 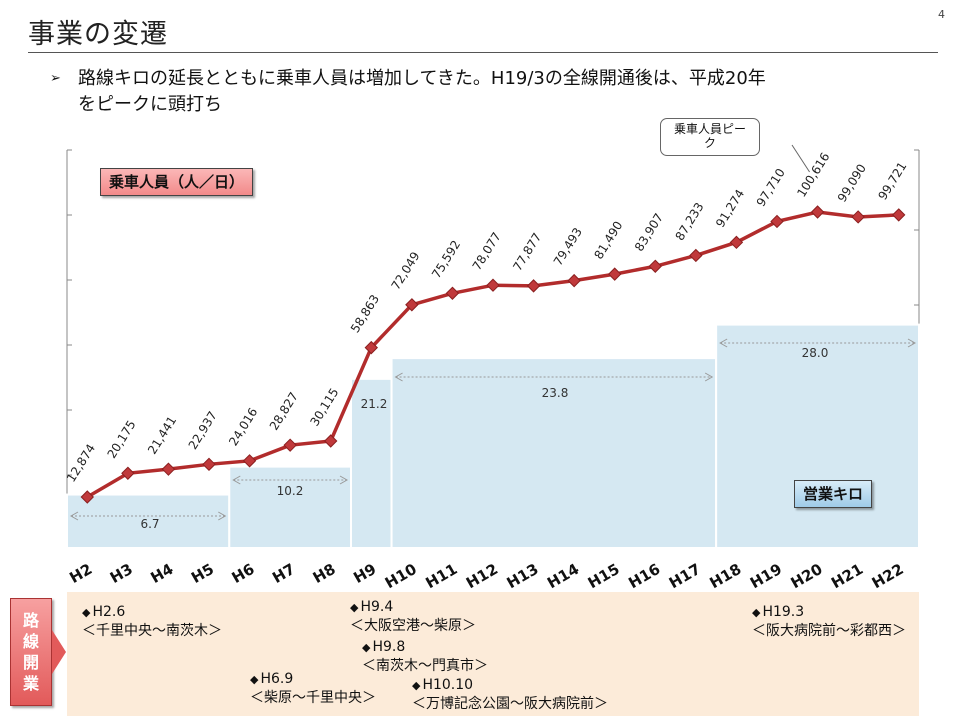 I want to click on route-tag-char: 路, so click(x=30, y=620).